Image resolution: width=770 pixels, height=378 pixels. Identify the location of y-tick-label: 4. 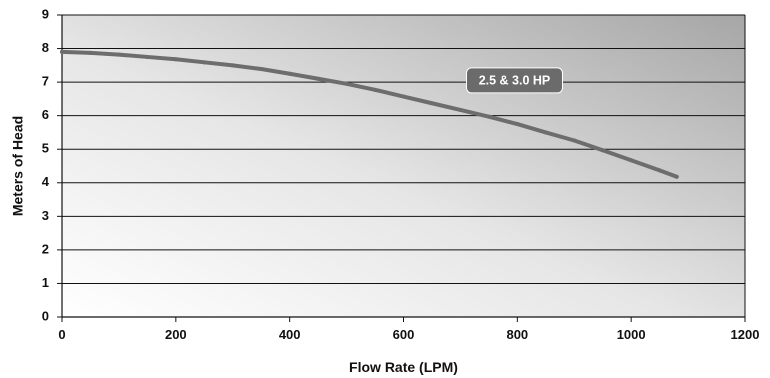
(46, 181).